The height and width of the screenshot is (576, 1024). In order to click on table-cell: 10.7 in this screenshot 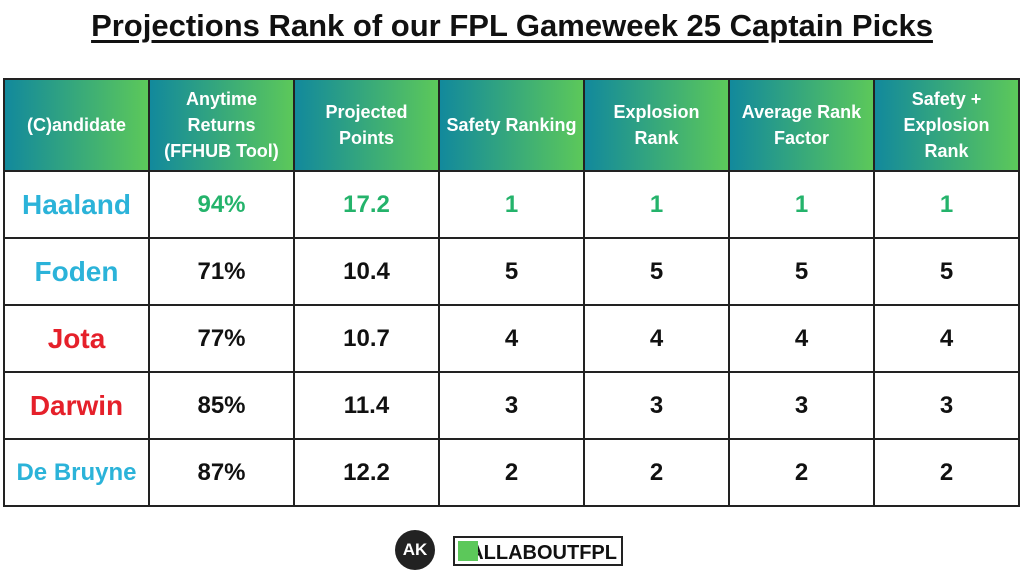, I will do `click(366, 338)`.